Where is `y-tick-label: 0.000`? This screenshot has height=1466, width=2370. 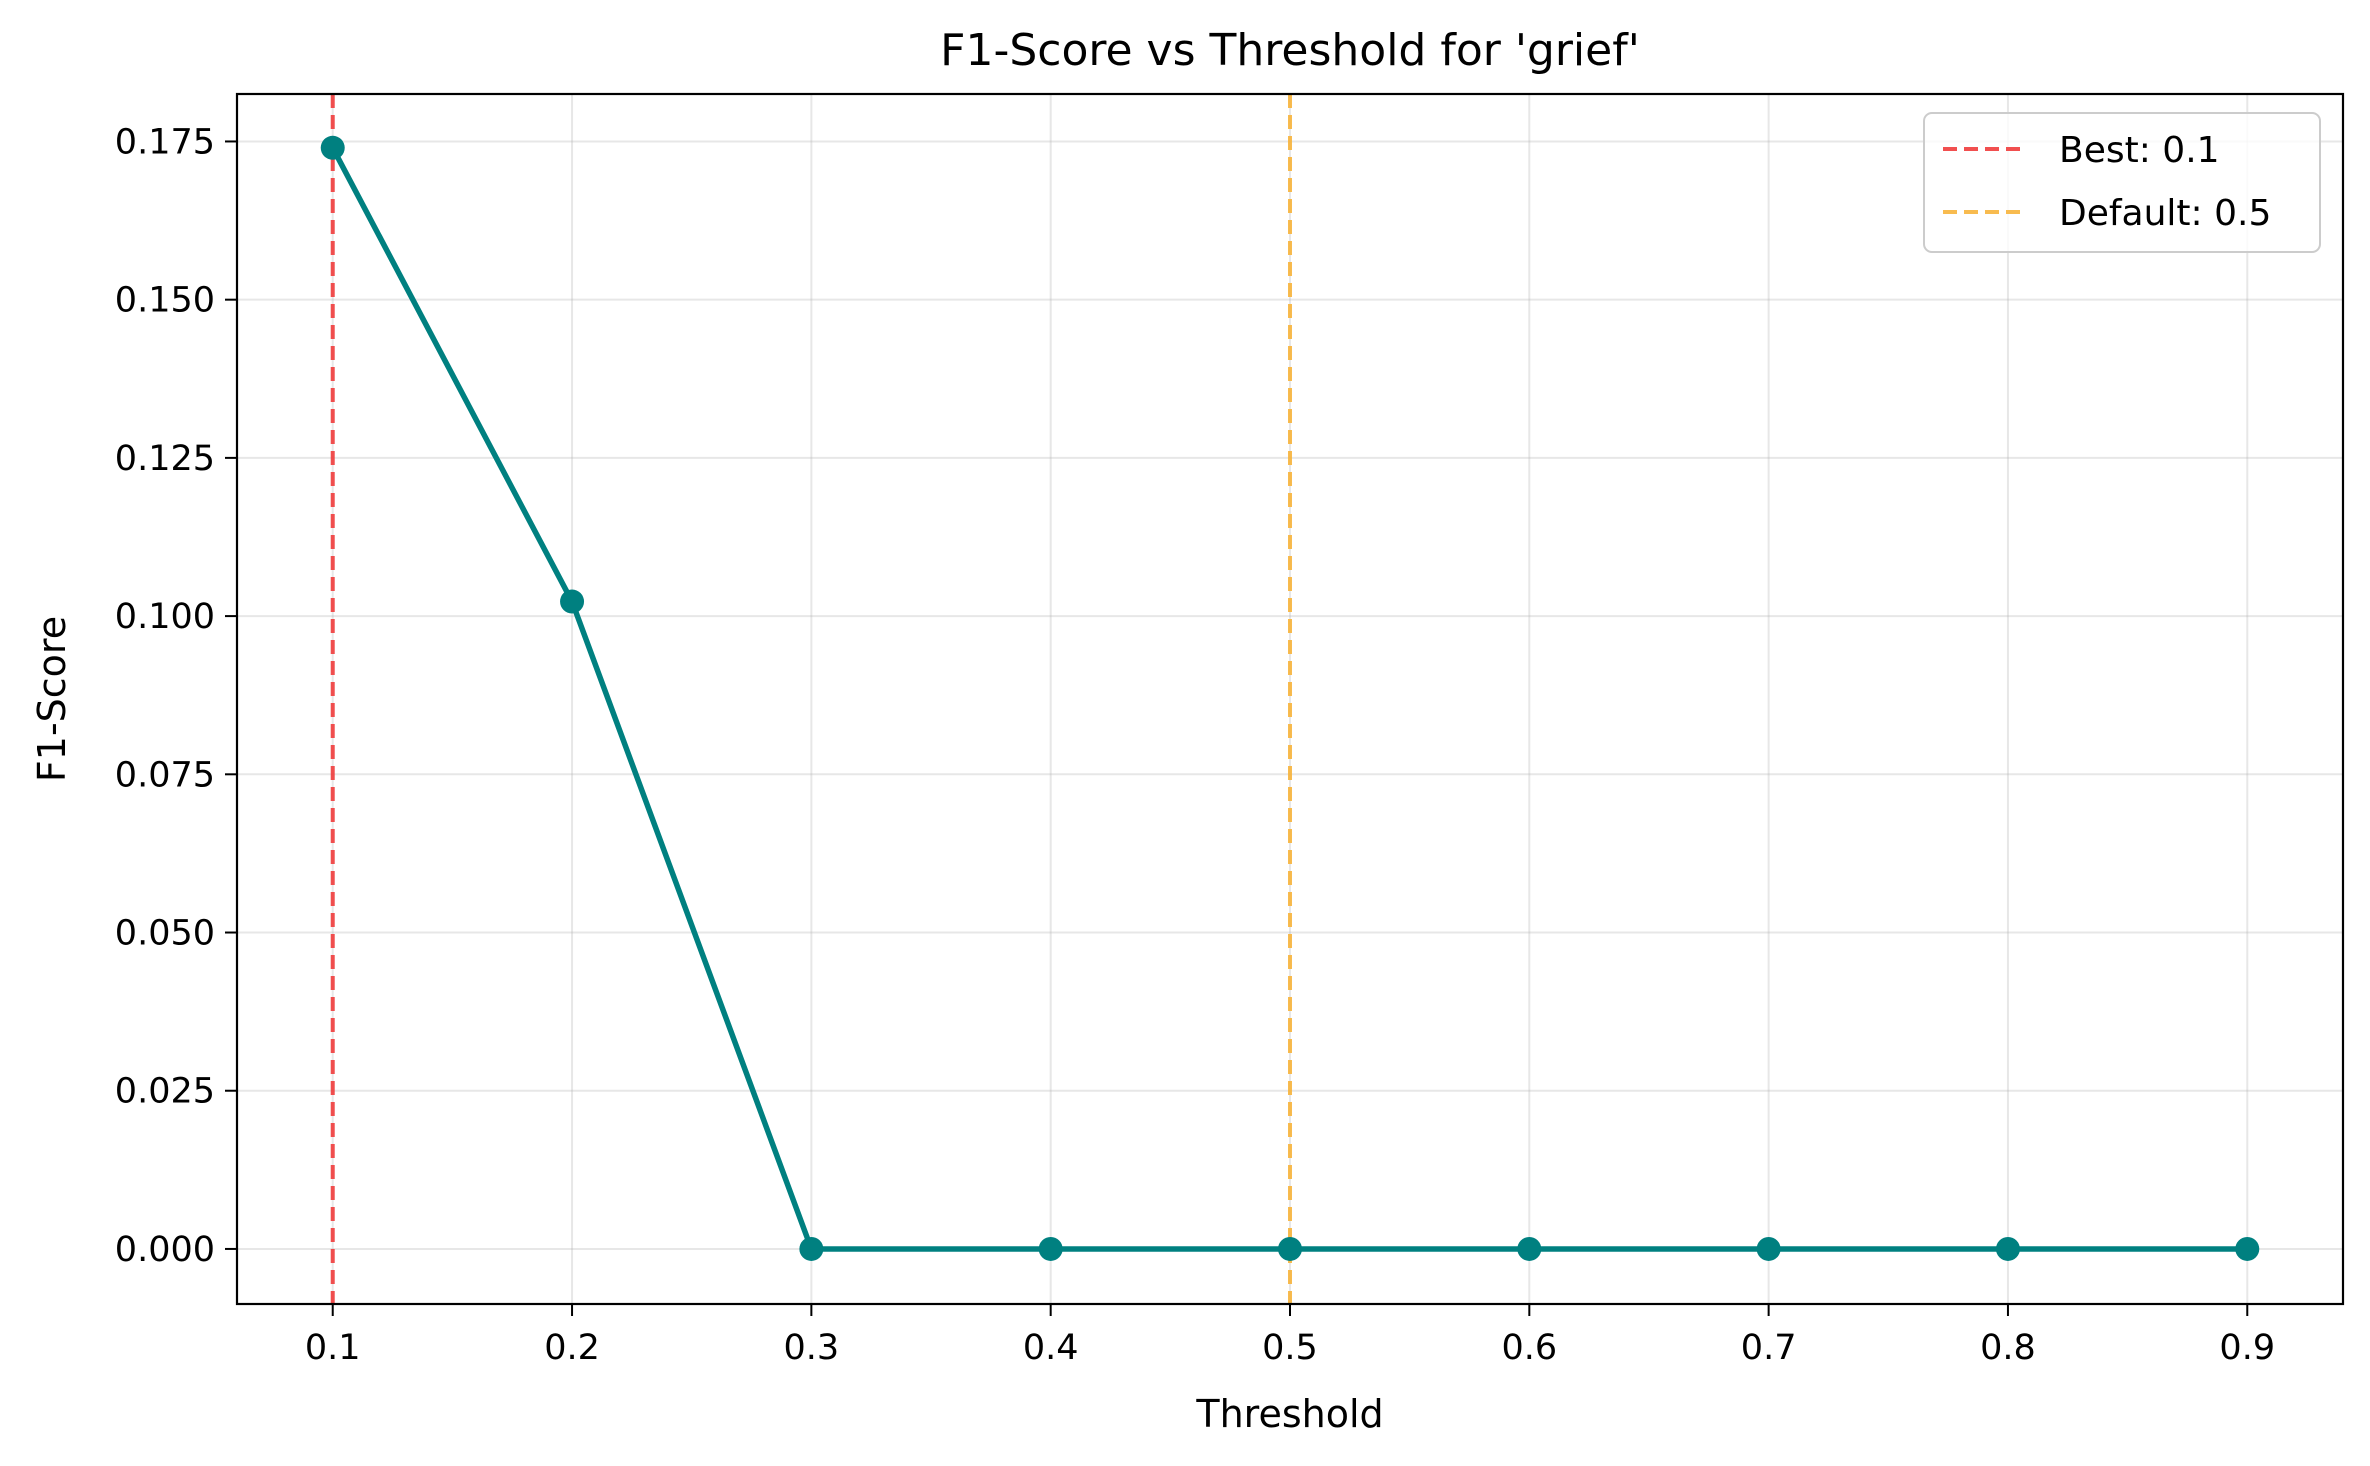 y-tick-label: 0.000 is located at coordinates (165, 1250).